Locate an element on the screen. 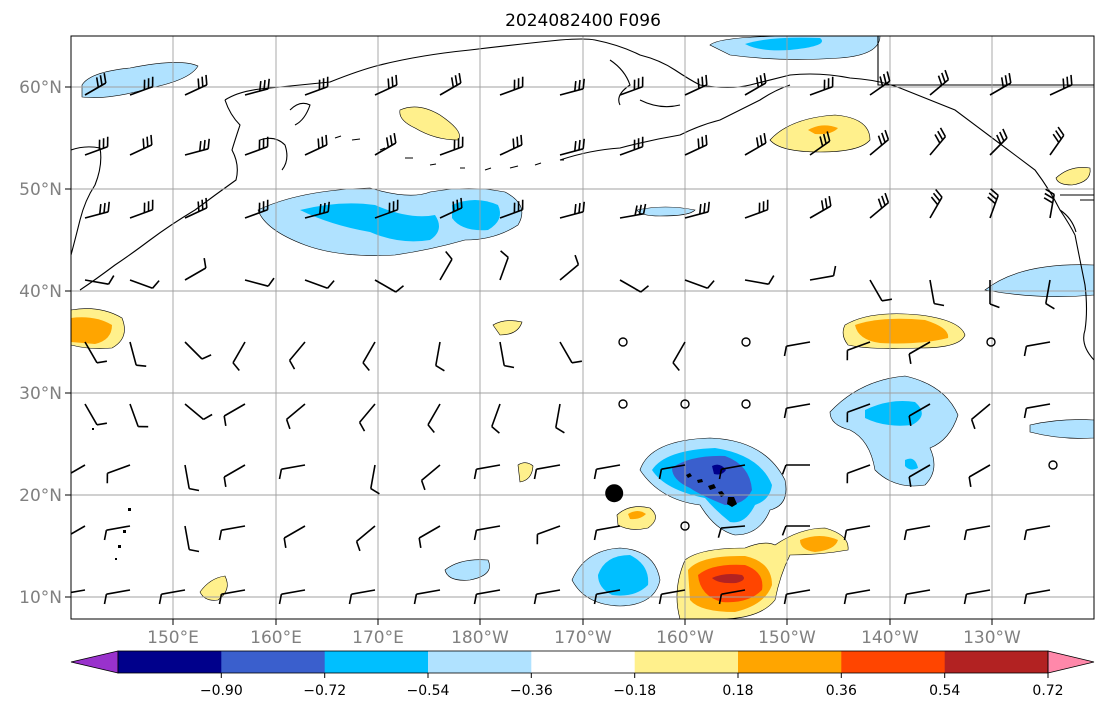 This screenshot has height=712, width=1105. colorbar-tick-label: 0.36 is located at coordinates (841, 691).